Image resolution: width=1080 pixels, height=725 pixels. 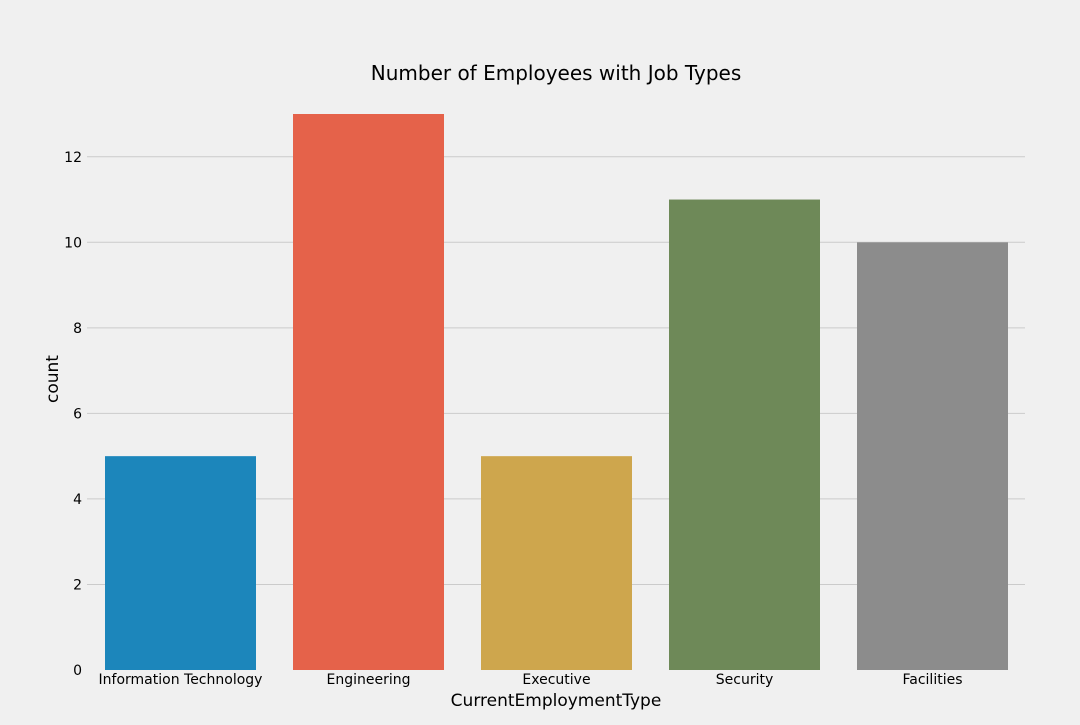 What do you see at coordinates (77, 500) in the screenshot?
I see `y-tick-label: 4` at bounding box center [77, 500].